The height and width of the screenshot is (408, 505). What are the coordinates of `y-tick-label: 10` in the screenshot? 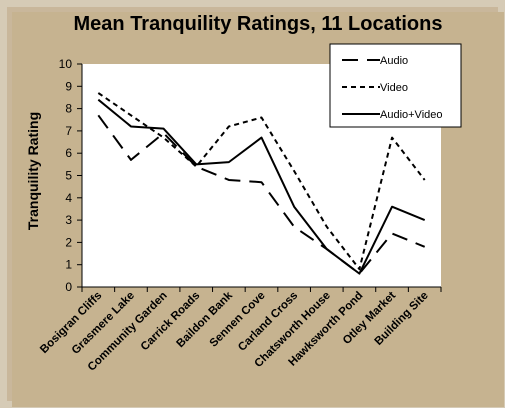 It's located at (66, 64).